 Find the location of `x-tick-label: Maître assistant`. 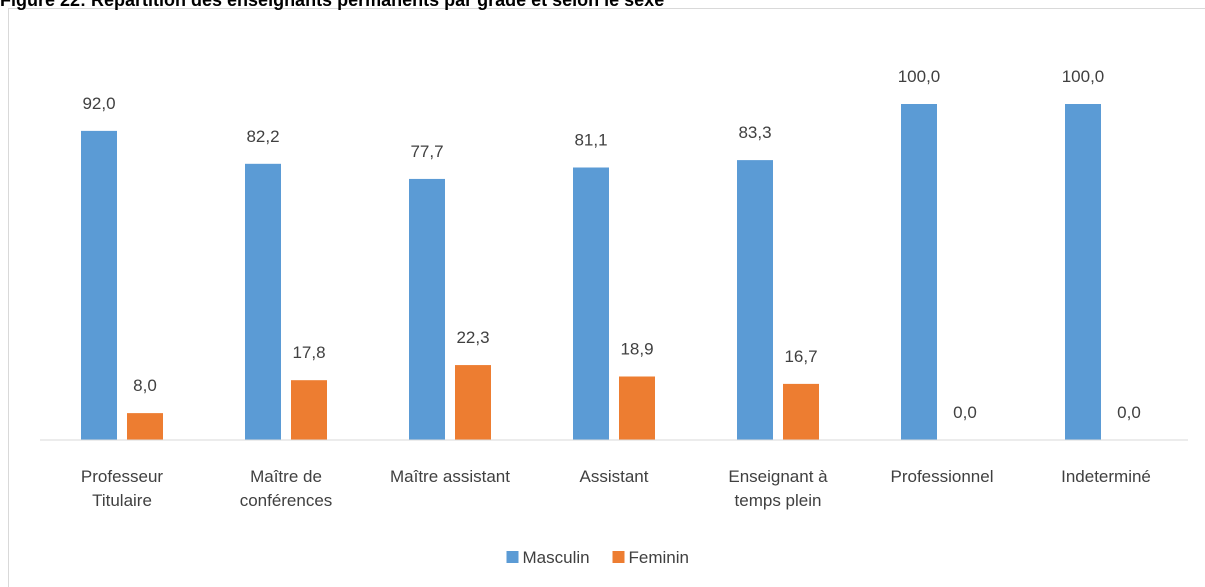

x-tick-label: Maître assistant is located at coordinates (450, 476).